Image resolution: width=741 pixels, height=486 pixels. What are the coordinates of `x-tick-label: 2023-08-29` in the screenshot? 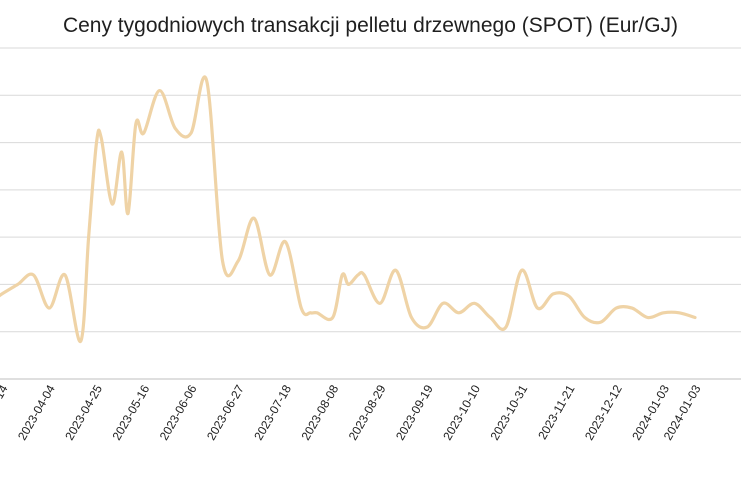 It's located at (367, 412).